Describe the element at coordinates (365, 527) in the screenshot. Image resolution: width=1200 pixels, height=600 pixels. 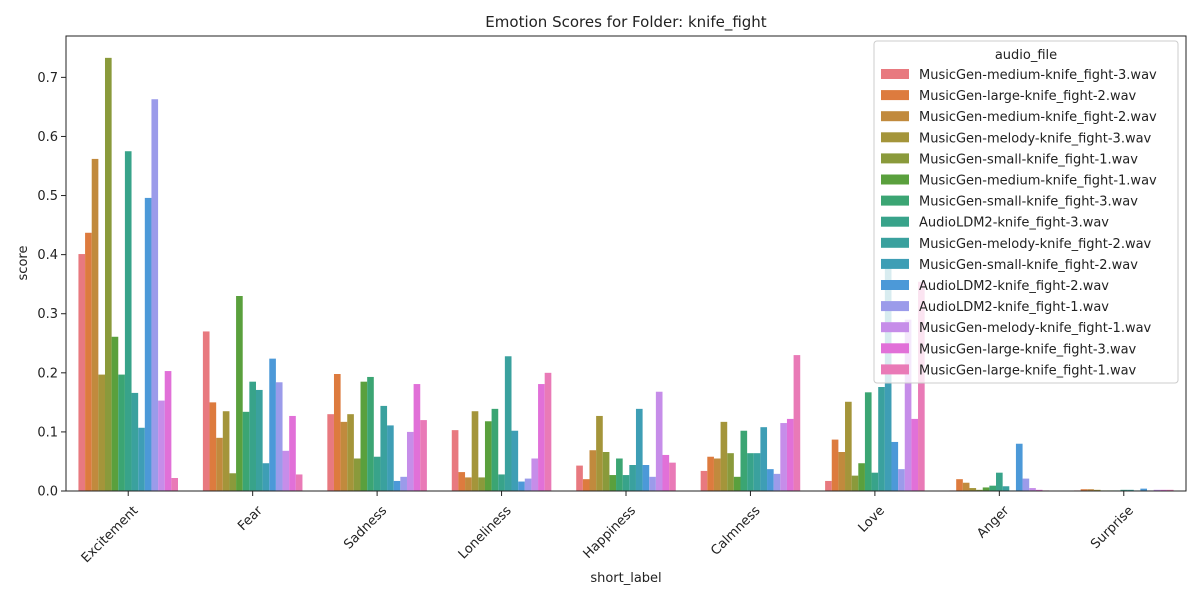
I see `x-tick-label: Sadness` at that location.